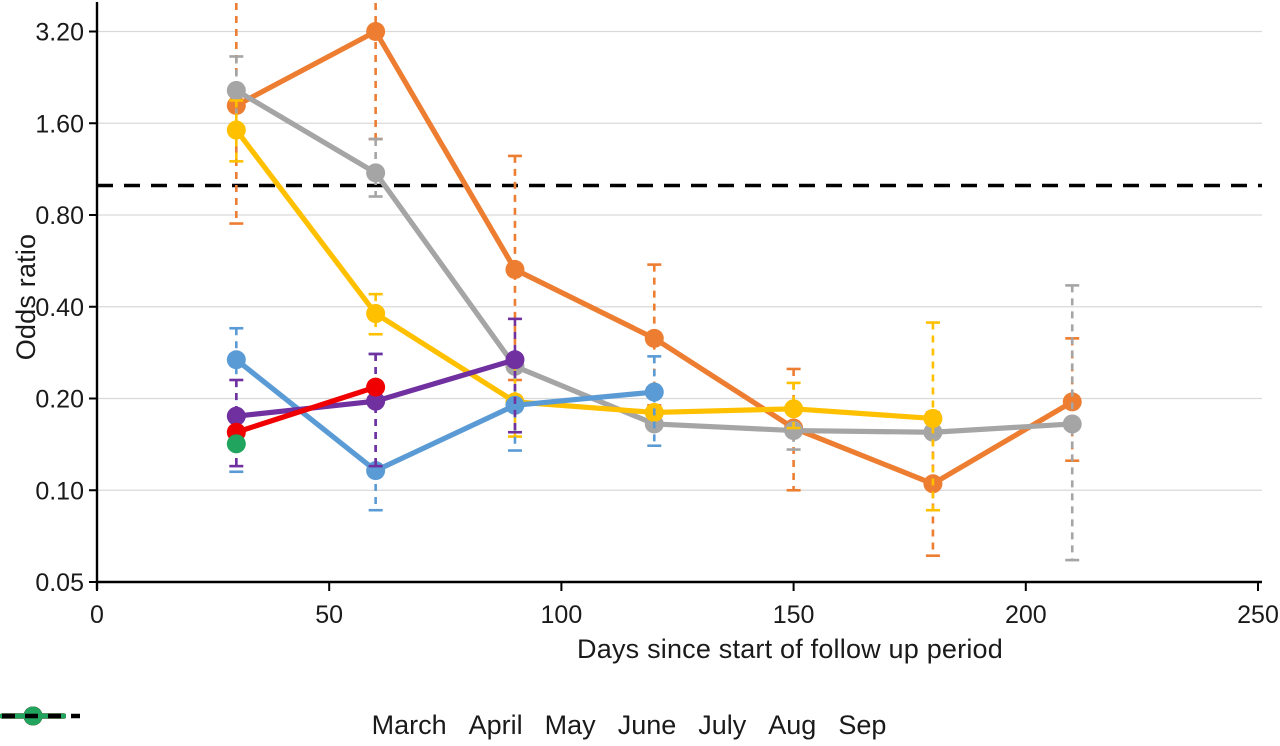 This screenshot has height=746, width=1280. Describe the element at coordinates (59, 400) in the screenshot. I see `y-tick-label: 0.20` at that location.